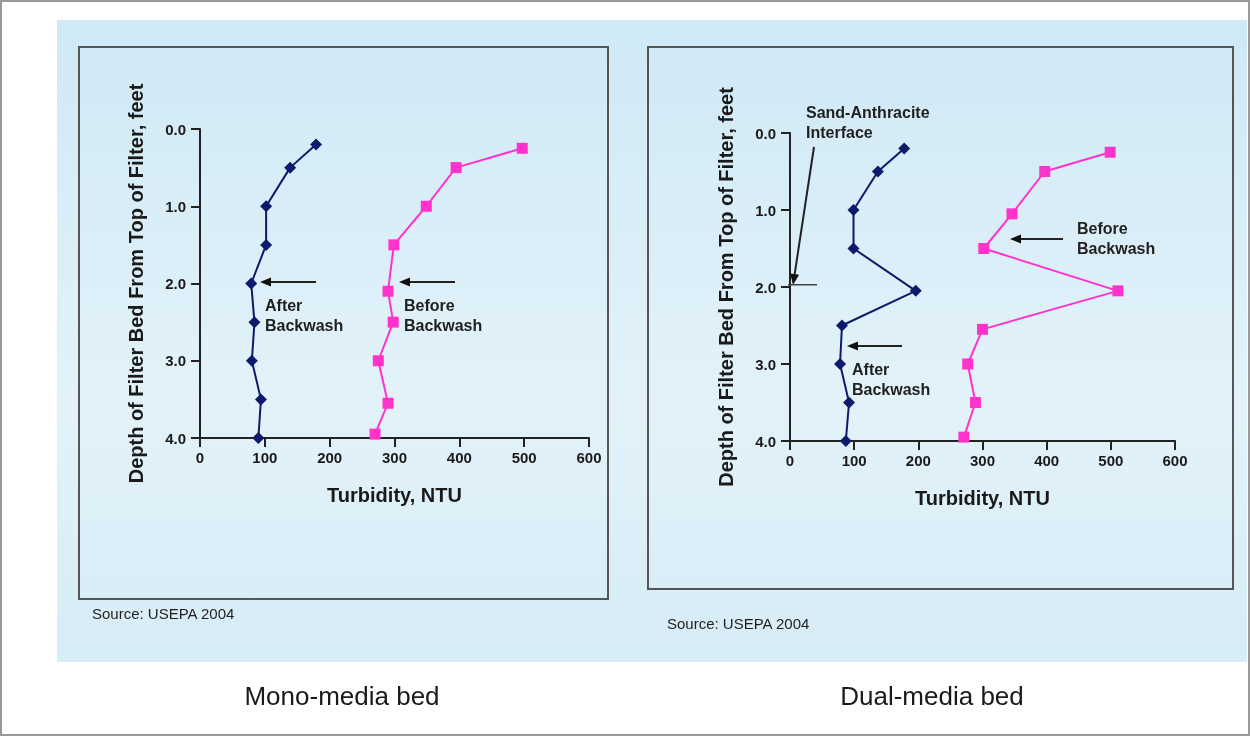  What do you see at coordinates (342, 696) in the screenshot?
I see `text: Mono-media bed` at bounding box center [342, 696].